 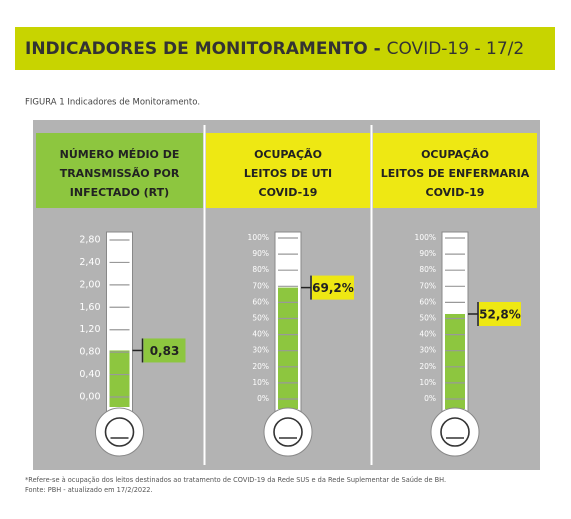 What do you see at coordinates (89, 262) in the screenshot?
I see `y-tick-label: 2,40` at bounding box center [89, 262].